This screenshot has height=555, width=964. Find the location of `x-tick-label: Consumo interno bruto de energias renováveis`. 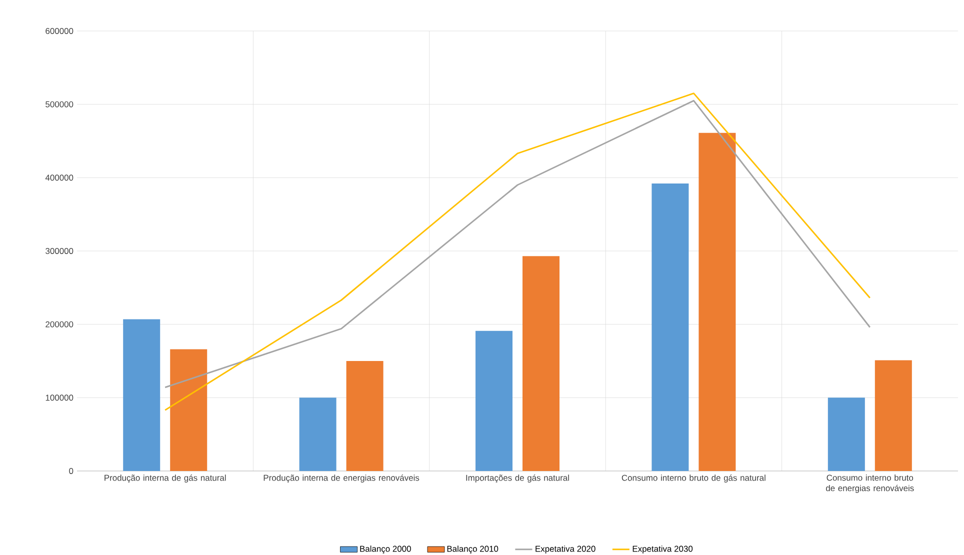

x-tick-label: Consumo interno bruto de energias renováveis is located at coordinates (870, 483).